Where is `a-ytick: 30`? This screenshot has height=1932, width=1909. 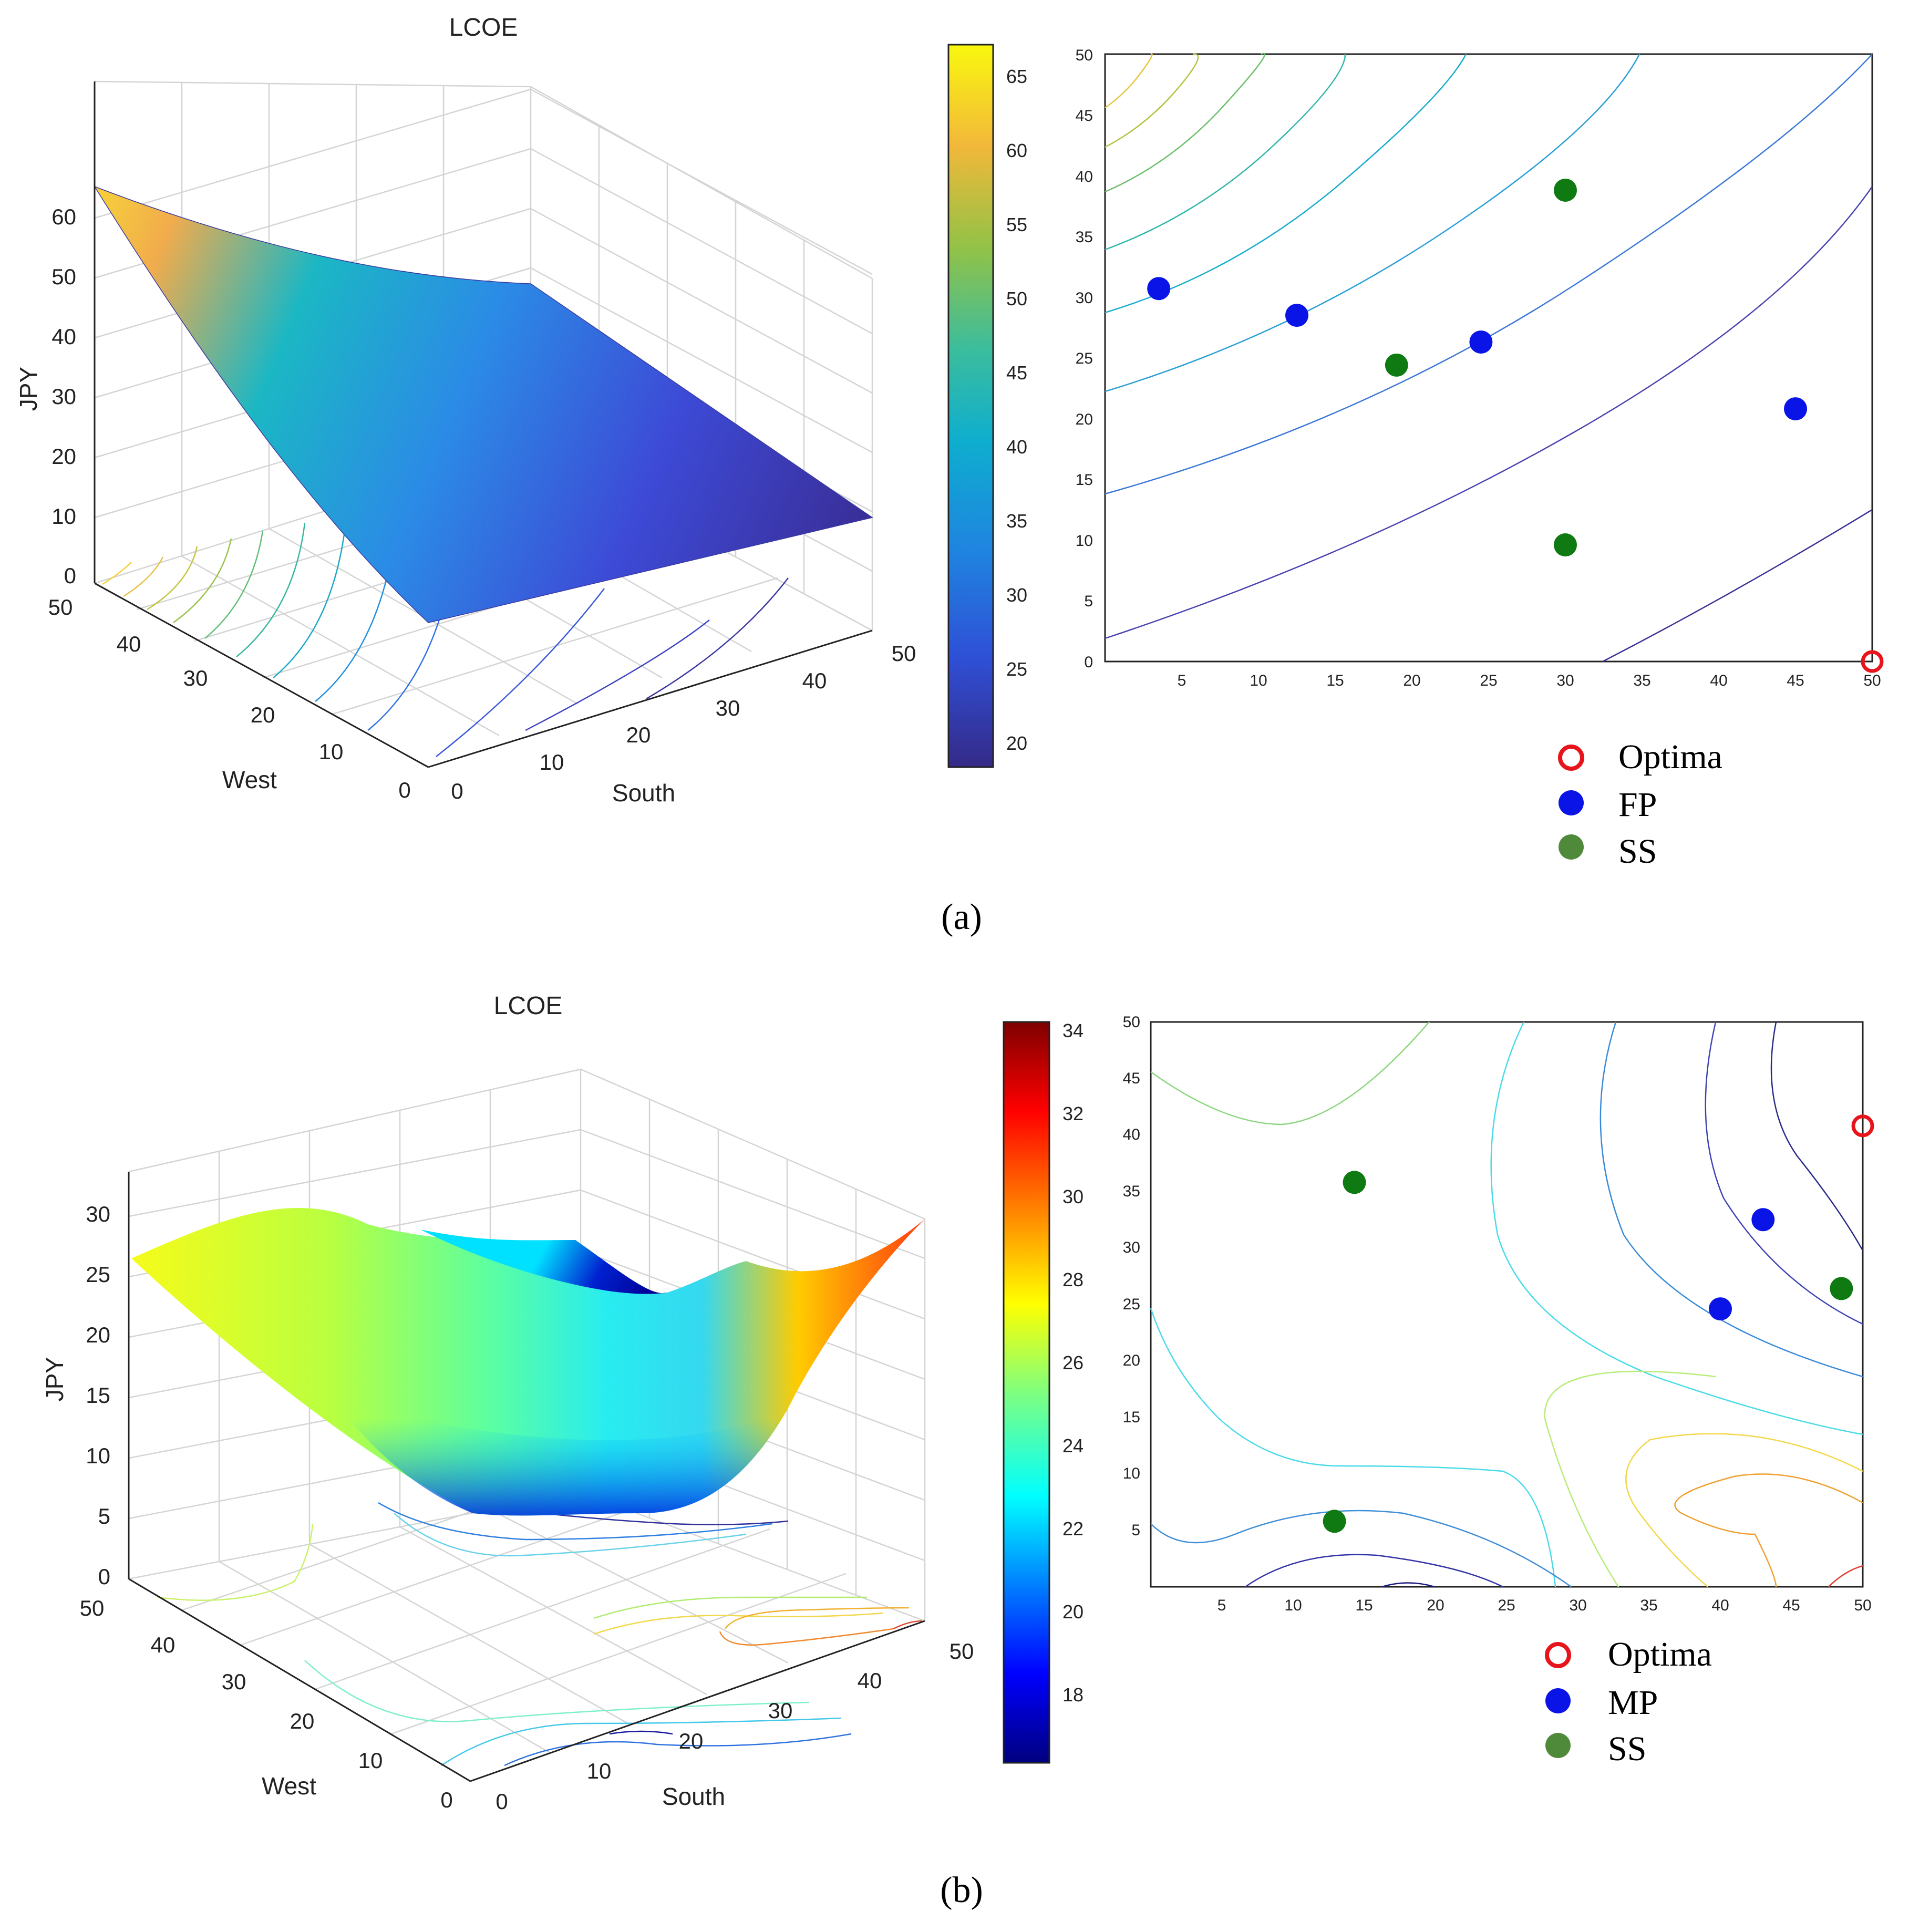
a-ytick: 30 is located at coordinates (195, 678).